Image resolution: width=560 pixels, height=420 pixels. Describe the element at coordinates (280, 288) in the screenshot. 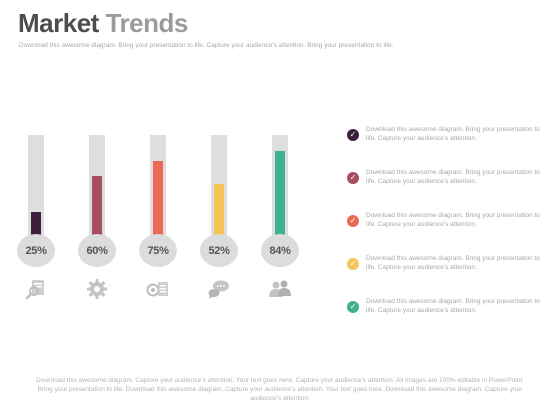

I see `people-icon` at that location.